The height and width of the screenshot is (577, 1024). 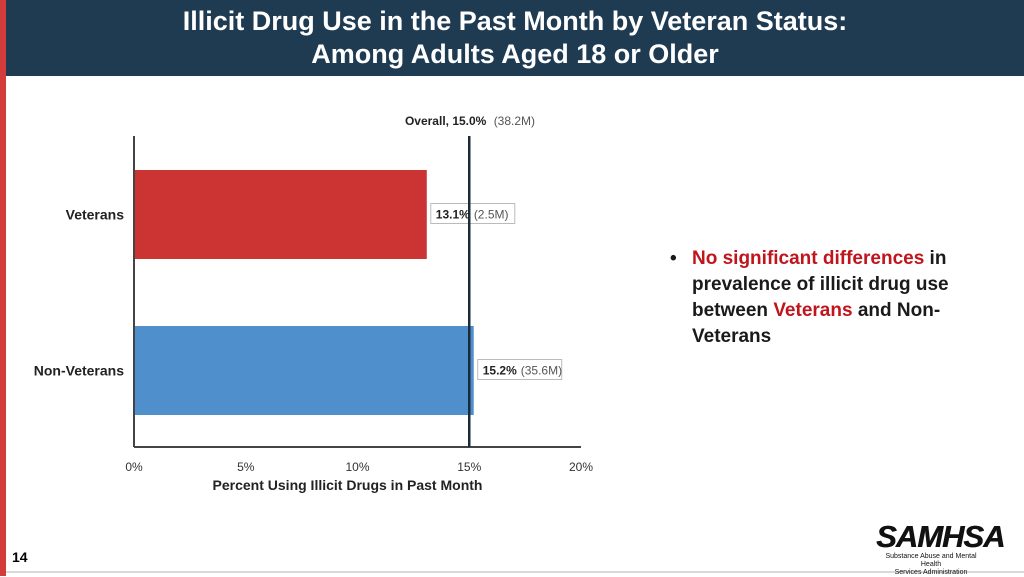 What do you see at coordinates (134, 467) in the screenshot?
I see `x-tick-label: 0%` at bounding box center [134, 467].